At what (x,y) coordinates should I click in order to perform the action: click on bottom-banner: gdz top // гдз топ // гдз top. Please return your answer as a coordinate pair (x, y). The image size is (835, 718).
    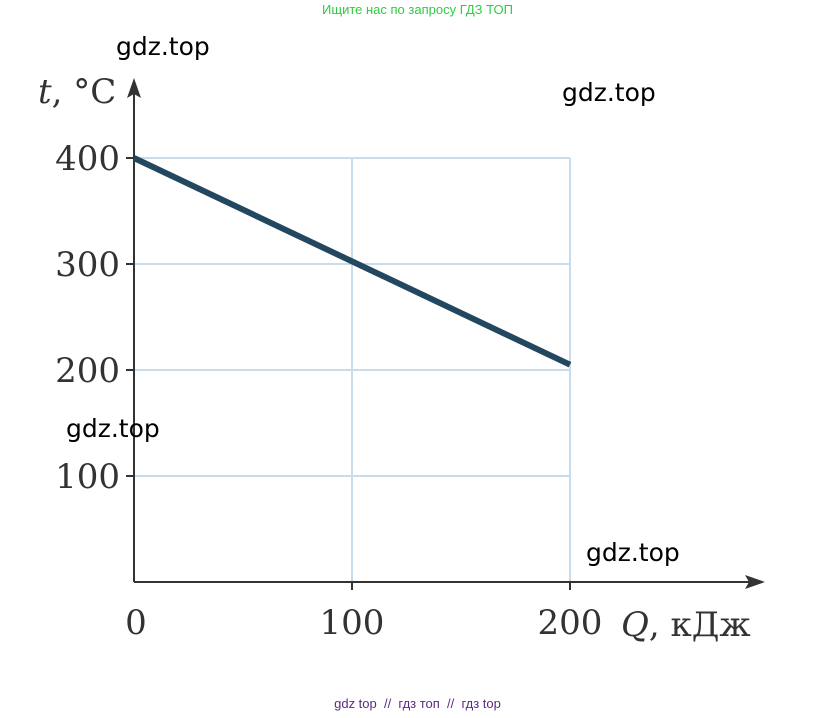
    Looking at the image, I should click on (417, 703).